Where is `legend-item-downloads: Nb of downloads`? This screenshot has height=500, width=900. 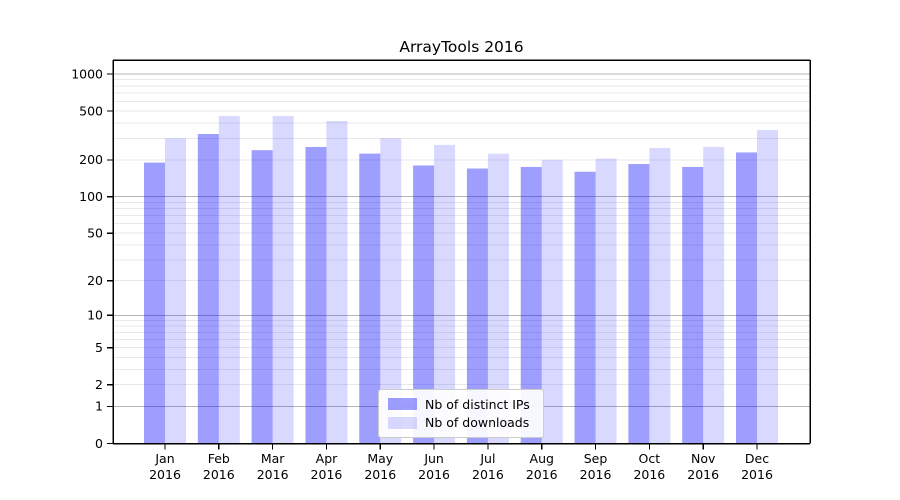
legend-item-downloads: Nb of downloads is located at coordinates (461, 423).